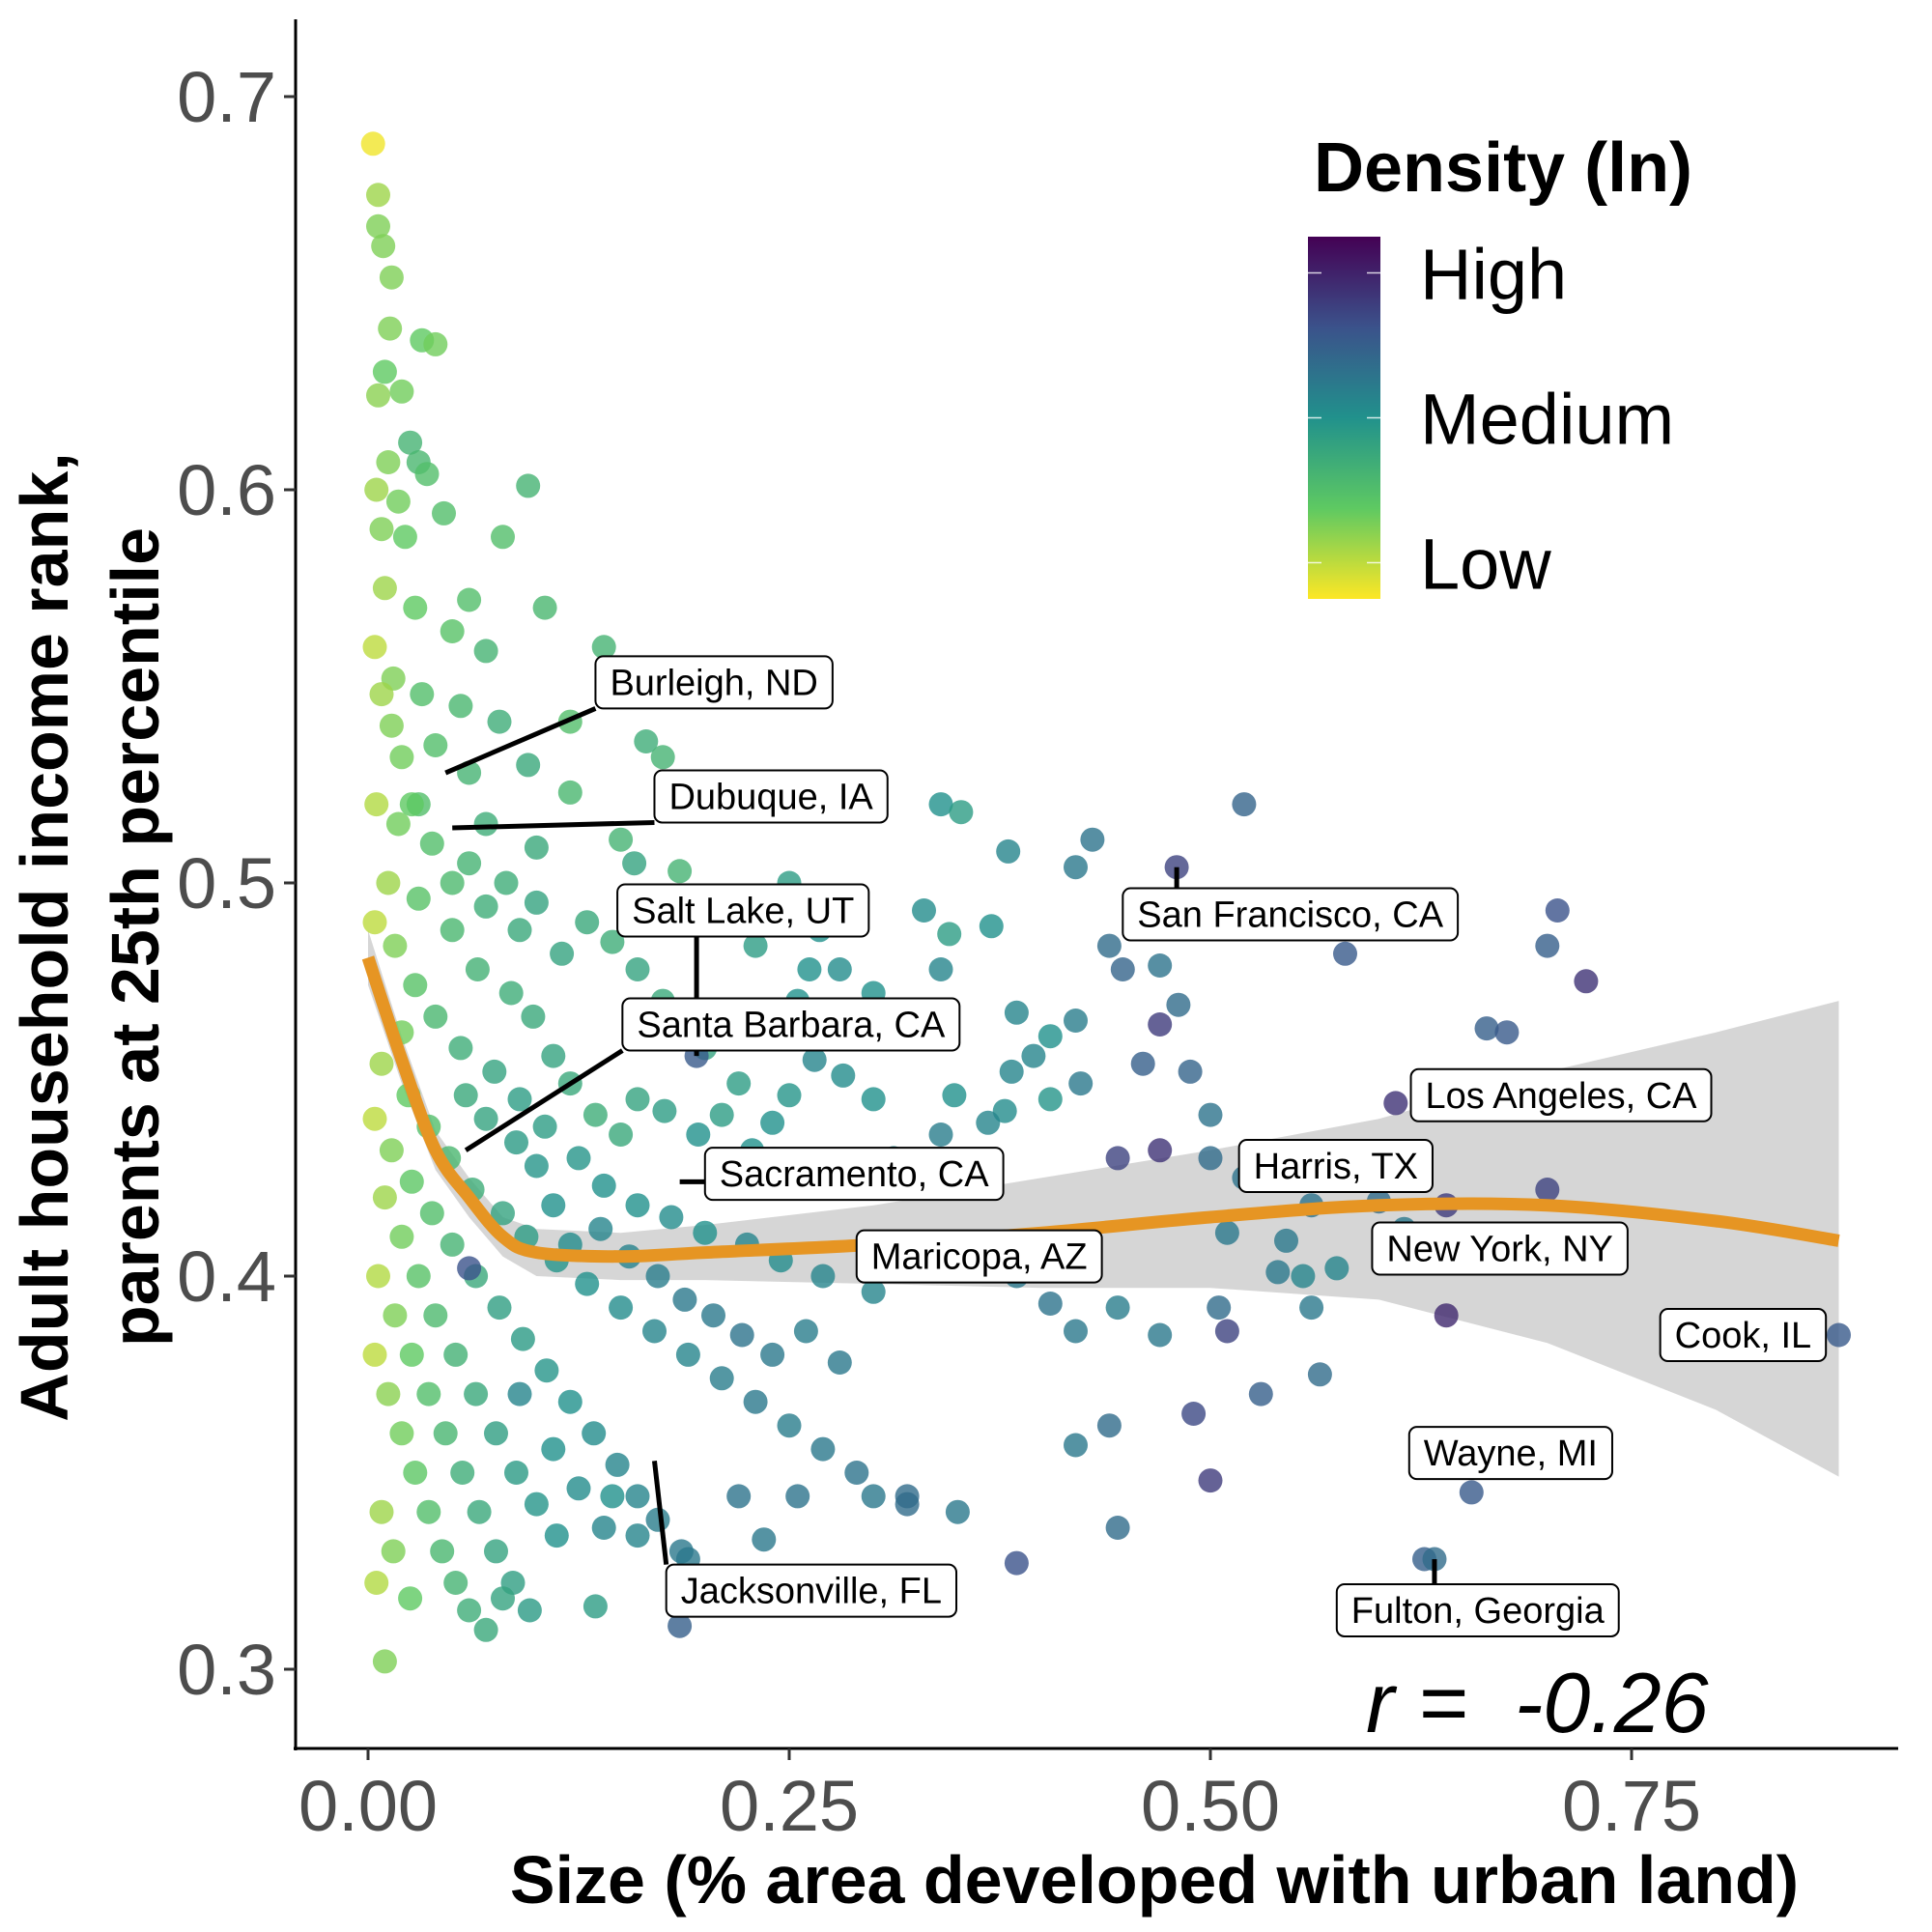 Image resolution: width=1932 pixels, height=1932 pixels. I want to click on county-label-text: Burleigh, ND, so click(713, 683).